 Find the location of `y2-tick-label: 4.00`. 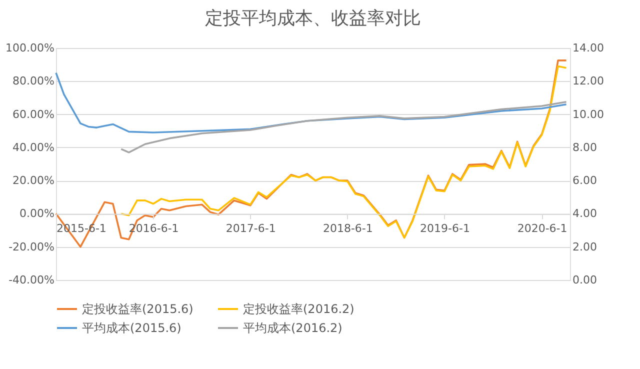

y2-tick-label: 4.00 is located at coordinates (584, 213).